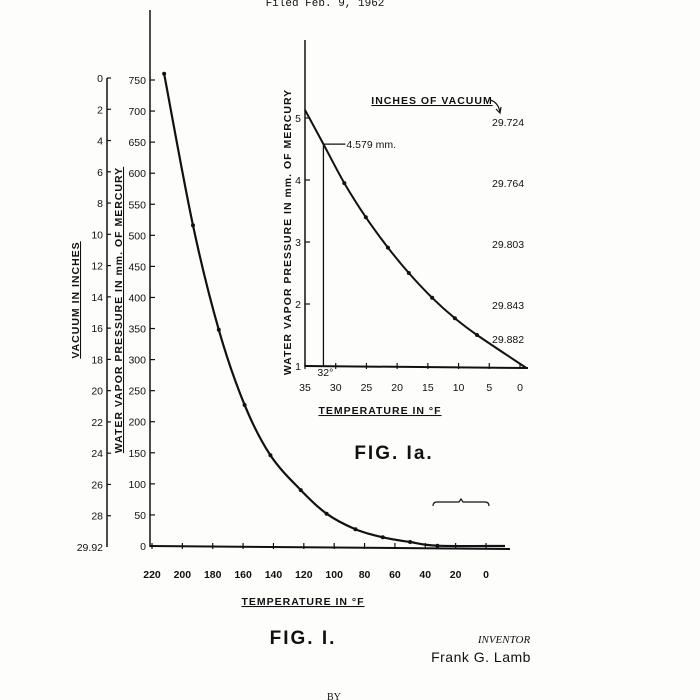  I want to click on vacuum-axis-label: VACUUM IN INCHES, so click(76, 299).